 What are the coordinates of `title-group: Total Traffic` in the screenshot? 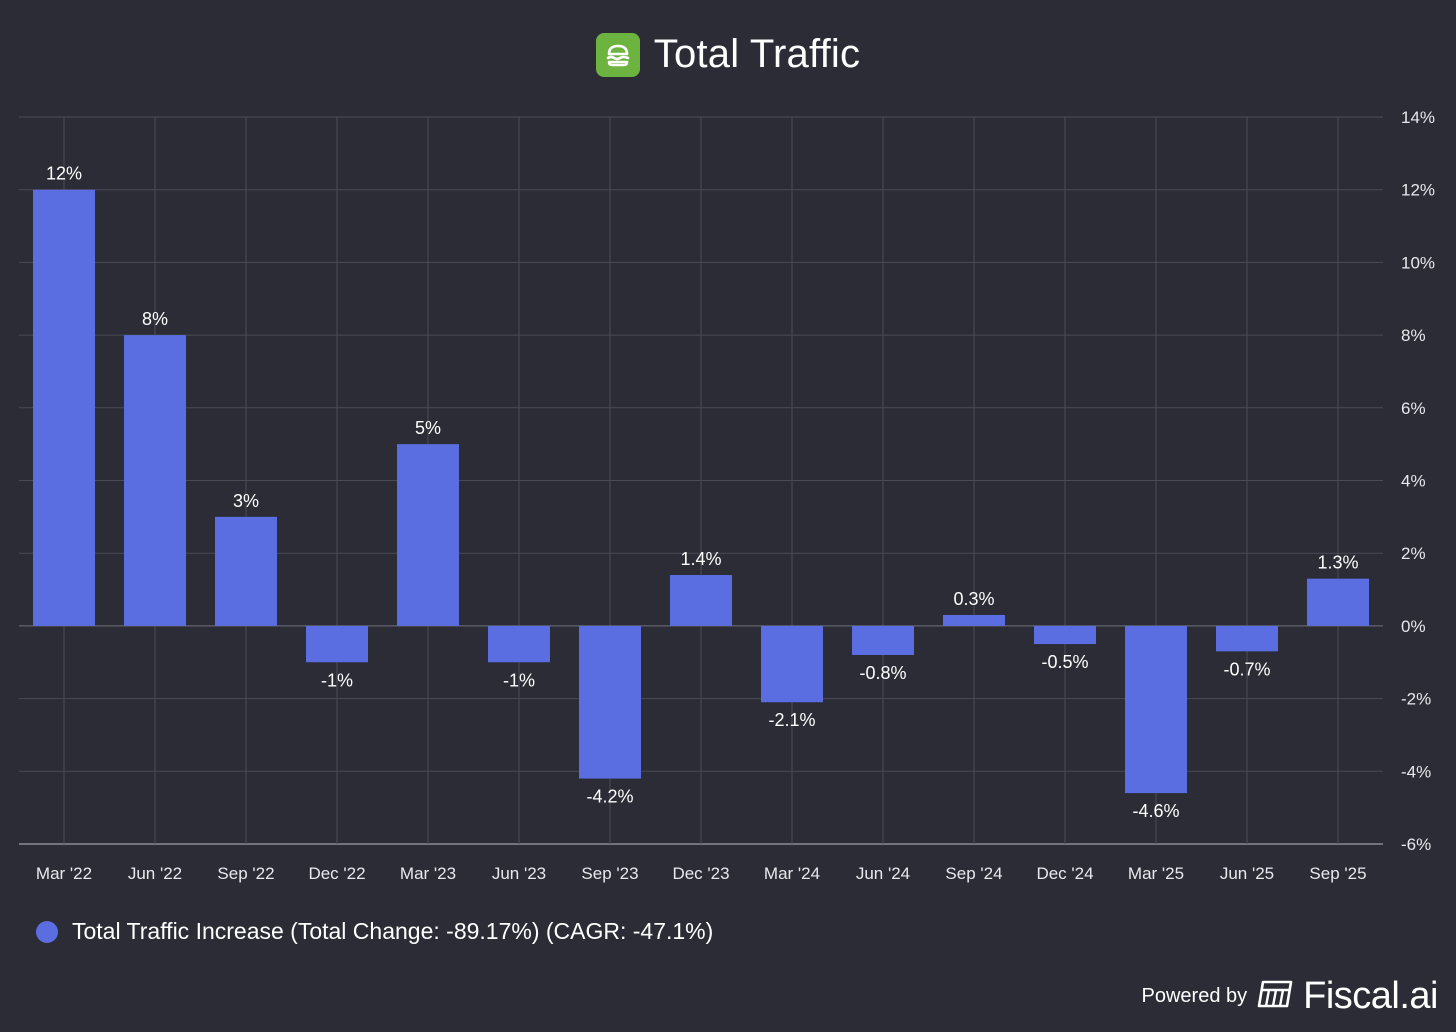 It's located at (728, 54).